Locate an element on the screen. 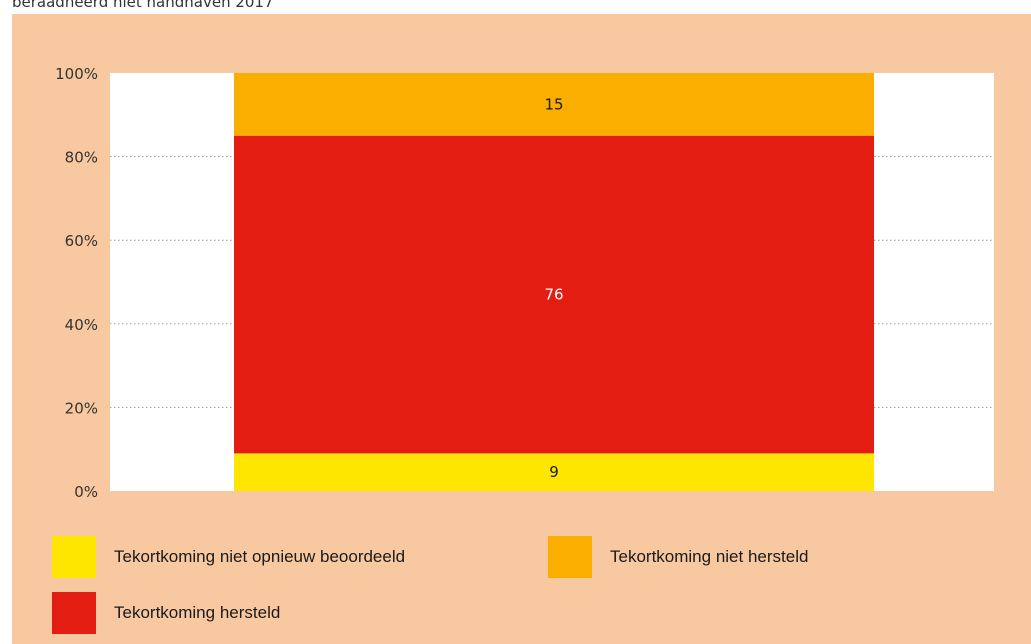 This screenshot has height=644, width=1031. data-label: 15 is located at coordinates (553, 104).